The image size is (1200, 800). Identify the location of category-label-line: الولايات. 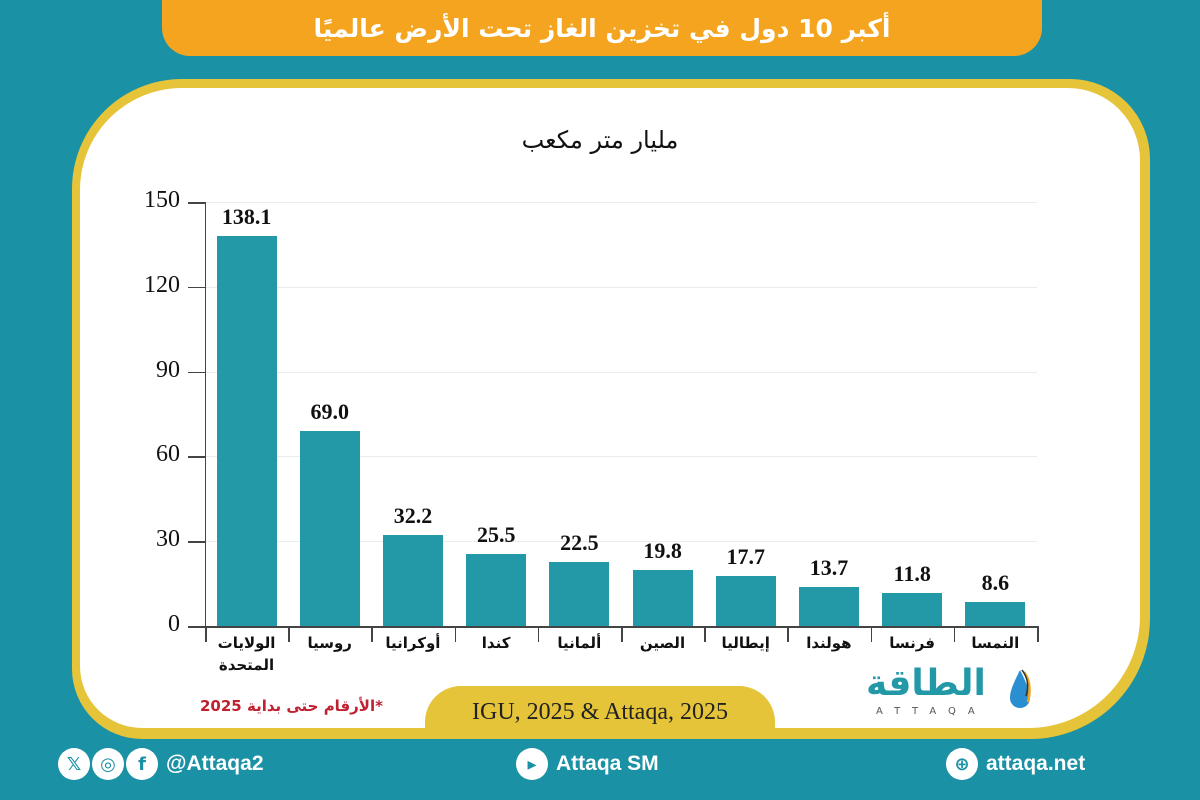
(246, 643).